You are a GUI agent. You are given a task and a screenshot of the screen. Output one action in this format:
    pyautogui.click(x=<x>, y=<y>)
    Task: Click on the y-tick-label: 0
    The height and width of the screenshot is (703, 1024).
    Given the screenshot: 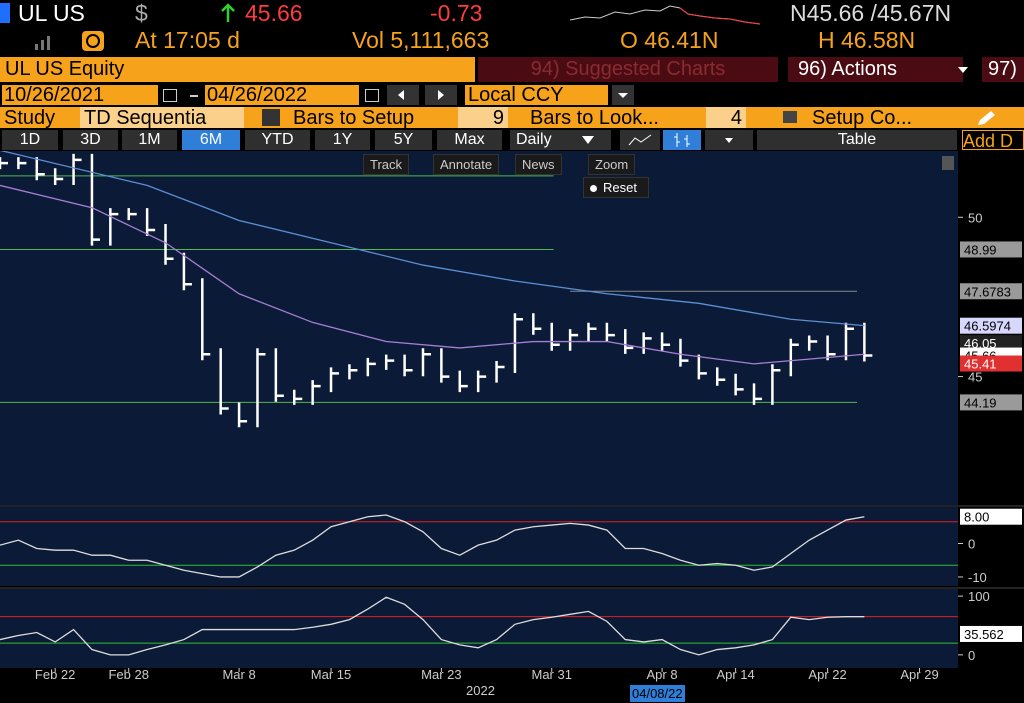 What is the action you would take?
    pyautogui.click(x=971, y=543)
    